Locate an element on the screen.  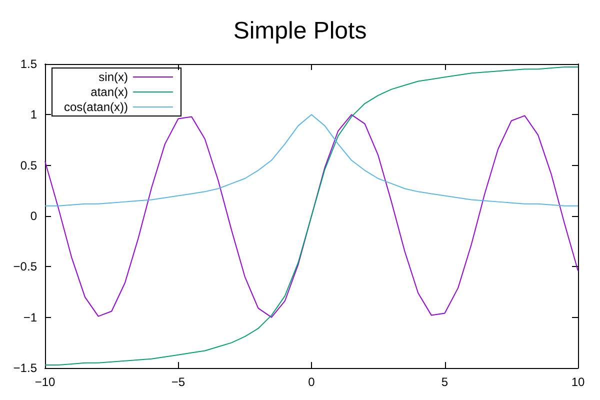
chart-title: Simple Plots is located at coordinates (300, 31).